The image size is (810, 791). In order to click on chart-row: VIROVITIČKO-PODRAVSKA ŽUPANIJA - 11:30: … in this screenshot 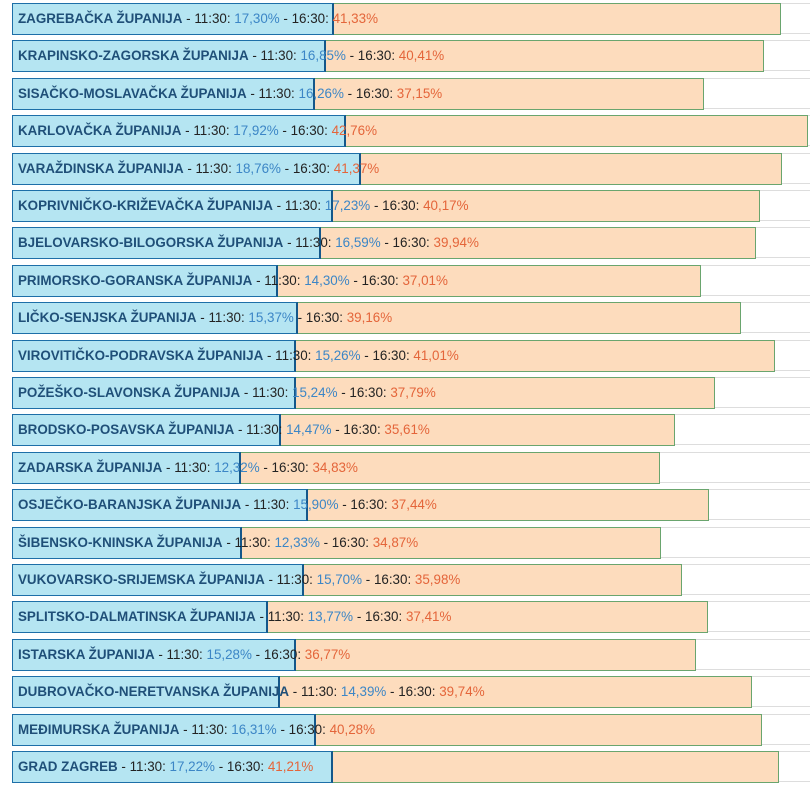, I will do `click(405, 355)`.